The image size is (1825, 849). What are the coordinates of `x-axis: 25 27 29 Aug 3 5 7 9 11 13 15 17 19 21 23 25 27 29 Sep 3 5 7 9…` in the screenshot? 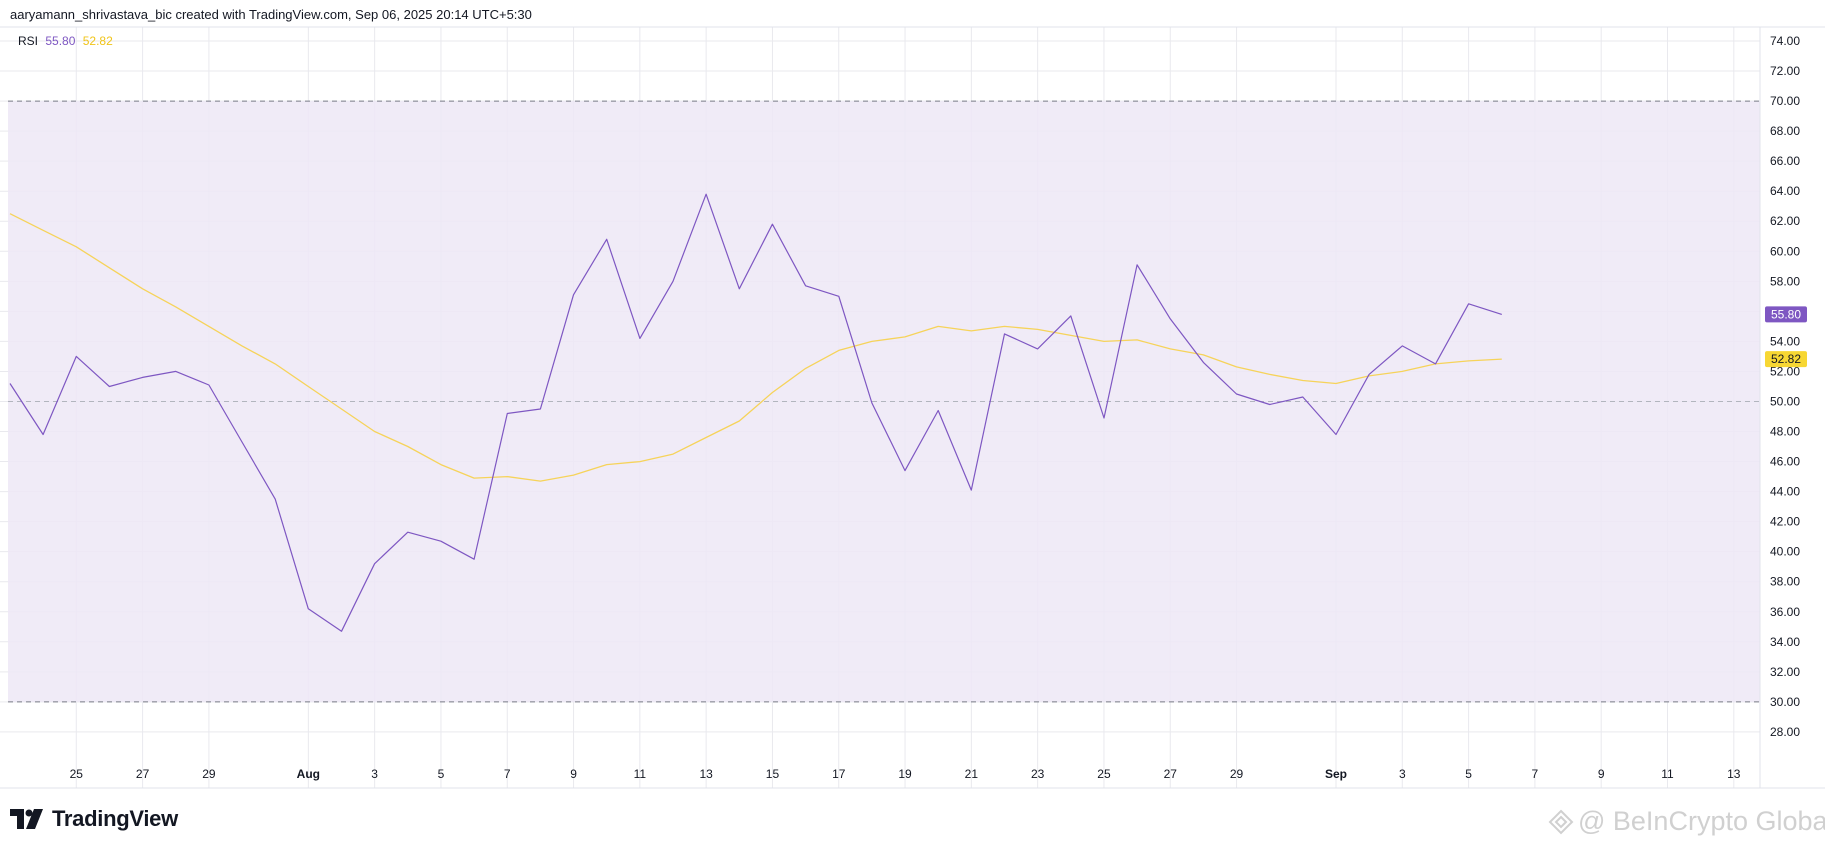 It's located at (905, 774).